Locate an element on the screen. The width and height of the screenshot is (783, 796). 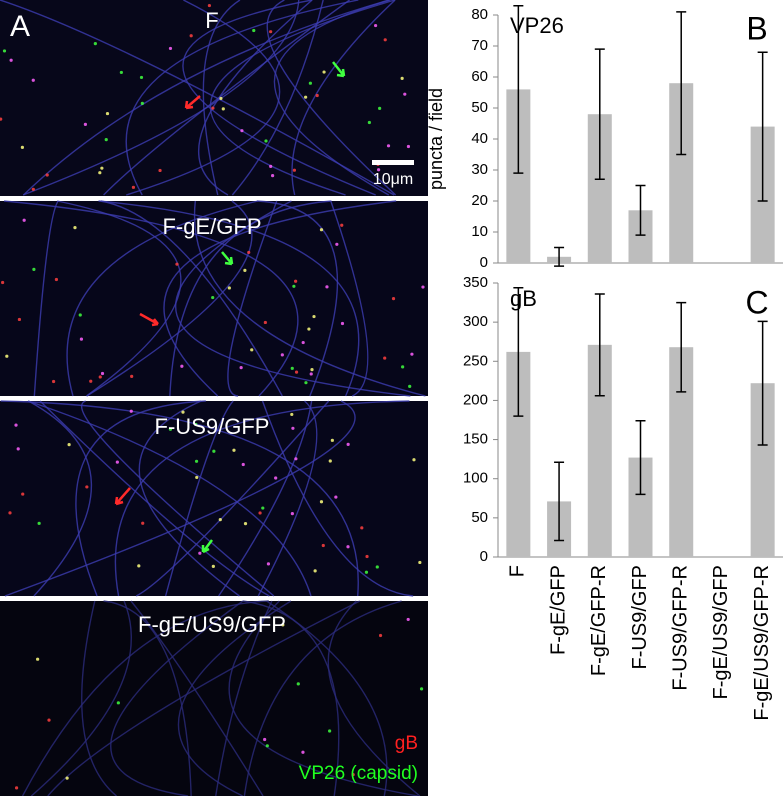
panel-title: F-gE/GFP is located at coordinates (211, 226).